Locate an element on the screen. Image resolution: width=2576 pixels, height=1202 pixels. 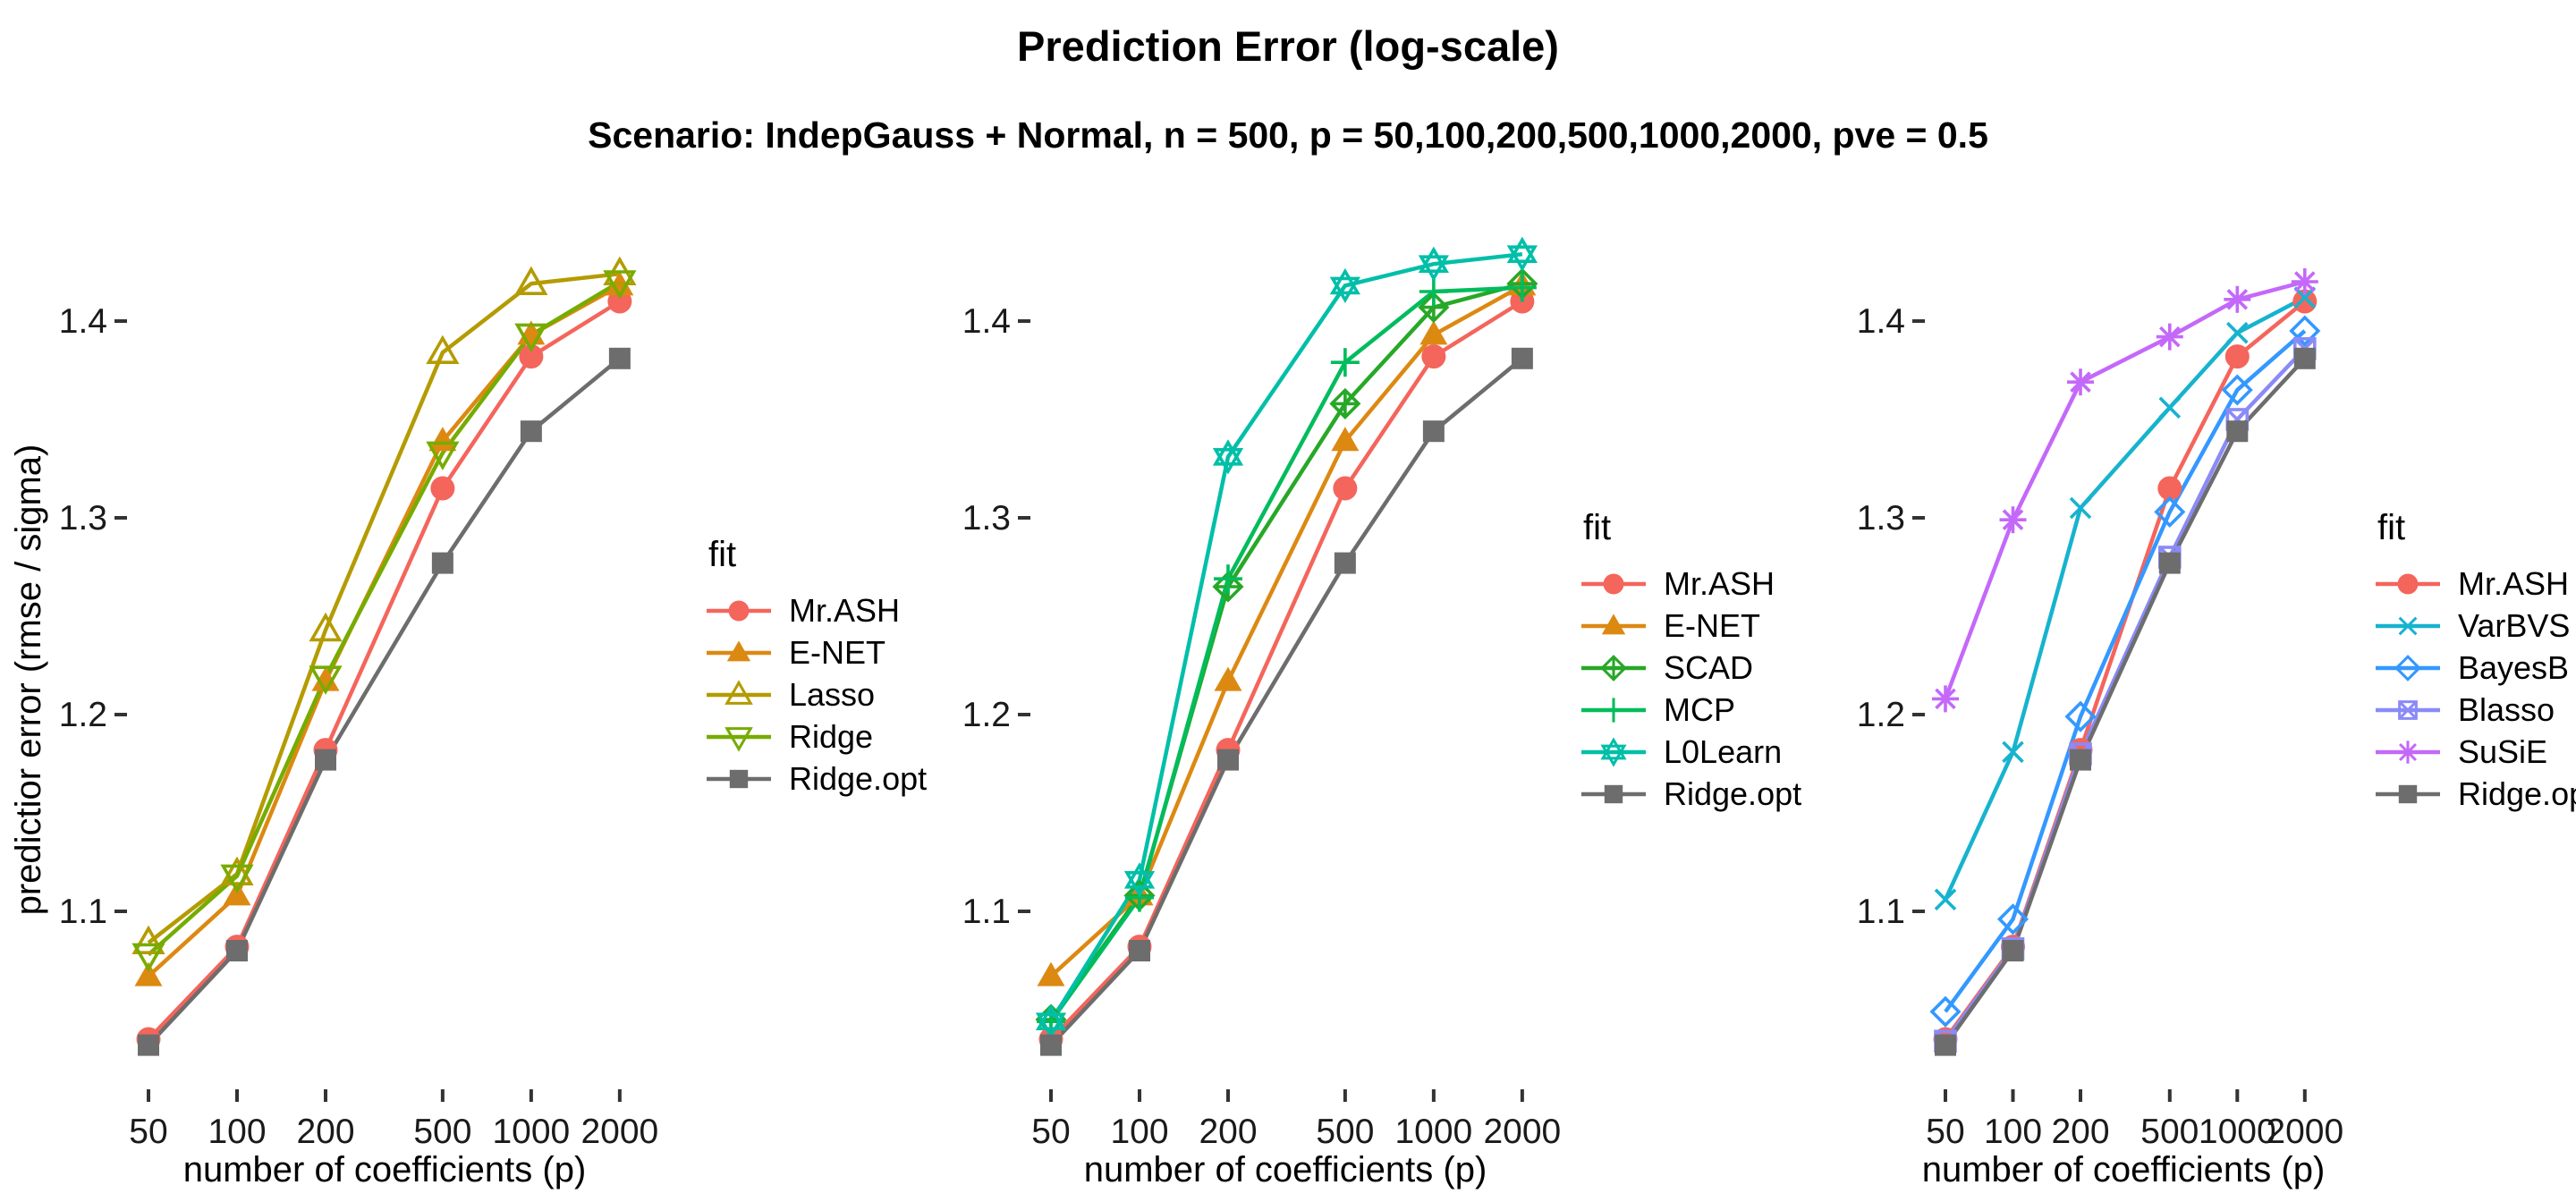
legend-item-Blasso: Blasso is located at coordinates (2474, 710).